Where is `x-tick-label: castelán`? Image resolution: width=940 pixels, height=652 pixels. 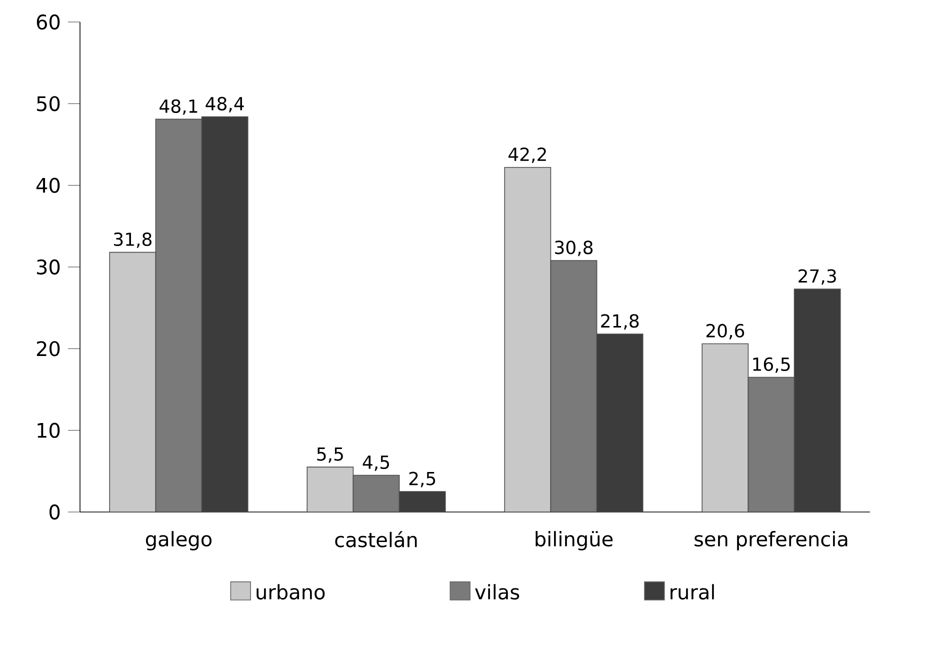 x-tick-label: castelán is located at coordinates (376, 539).